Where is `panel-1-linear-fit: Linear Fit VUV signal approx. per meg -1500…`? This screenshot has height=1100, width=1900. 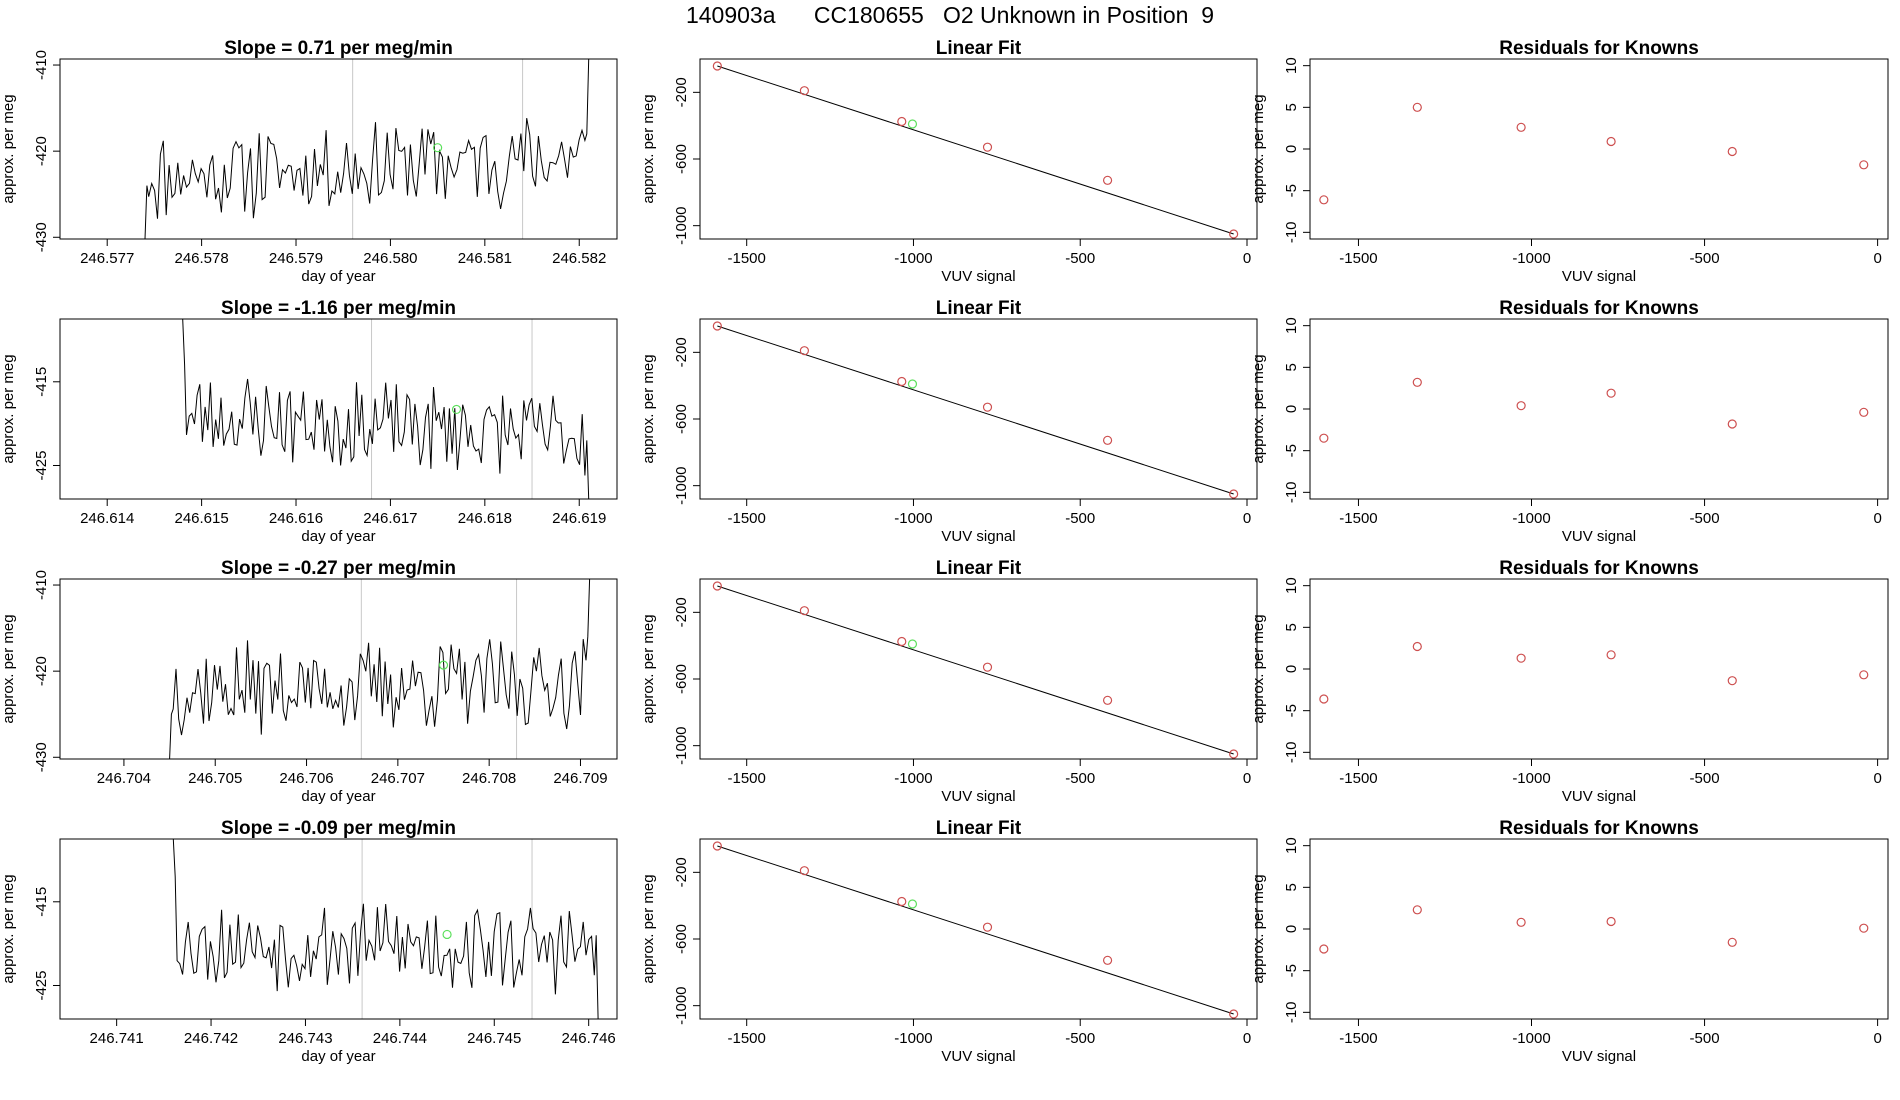 panel-1-linear-fit: Linear Fit VUV signal approx. per meg -1500… is located at coordinates (949, 161).